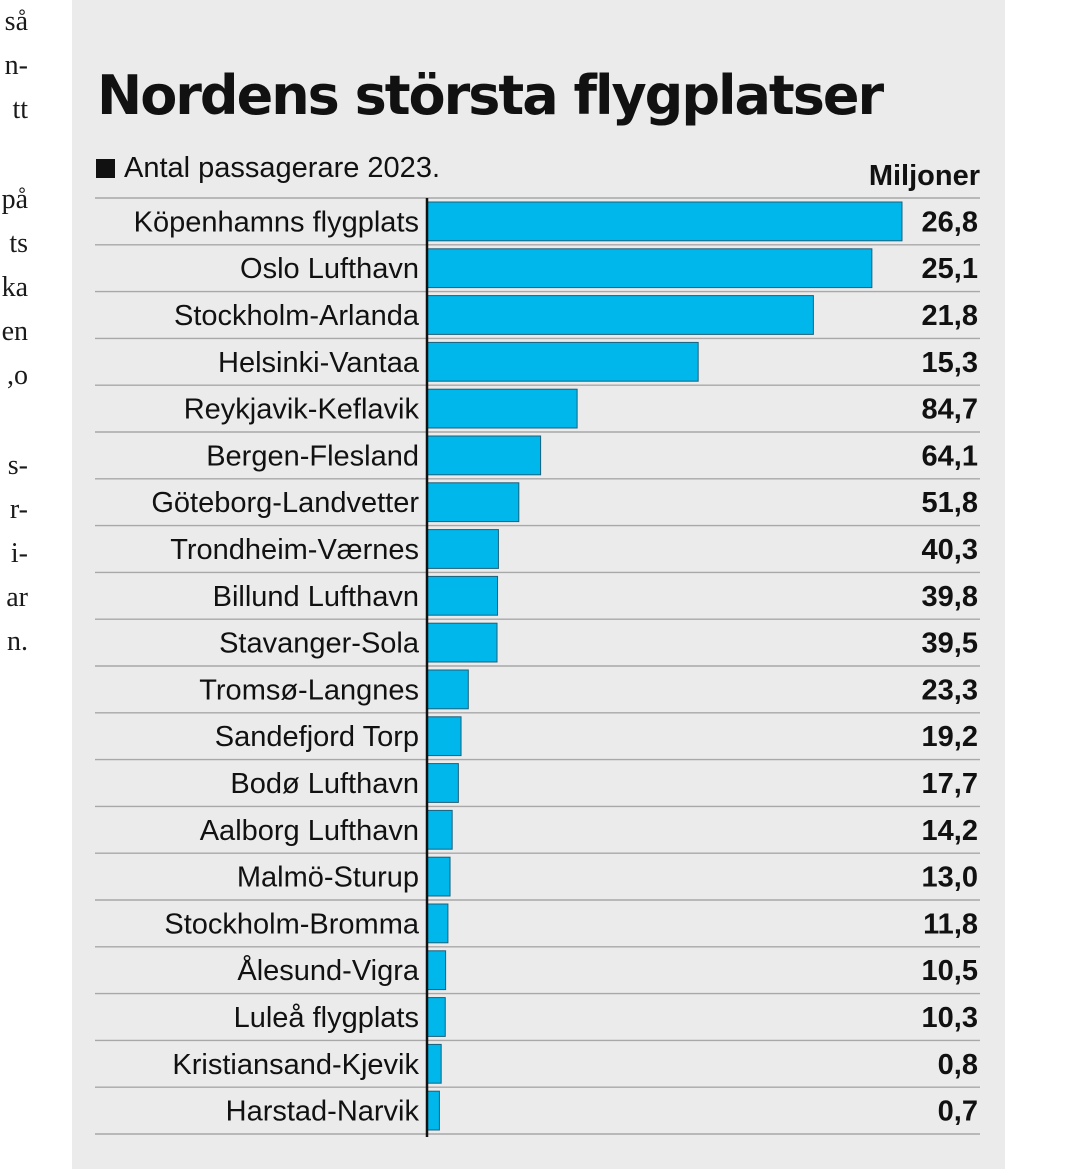  What do you see at coordinates (18, 350) in the screenshot?
I see `article-text-column: så n-tt på ts ka en ,o s-r-i-ar n.` at bounding box center [18, 350].